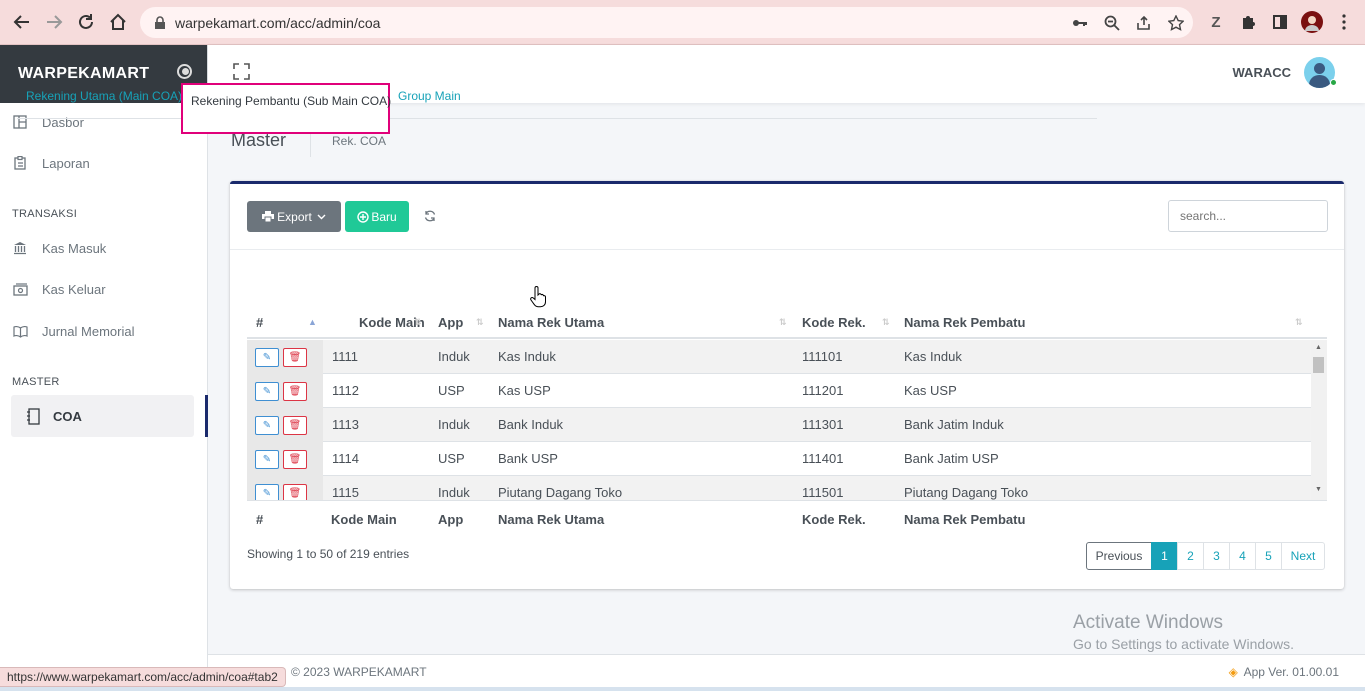 Image resolution: width=1365 pixels, height=691 pixels. What do you see at coordinates (451, 322) in the screenshot?
I see `col-header-app: App` at bounding box center [451, 322].